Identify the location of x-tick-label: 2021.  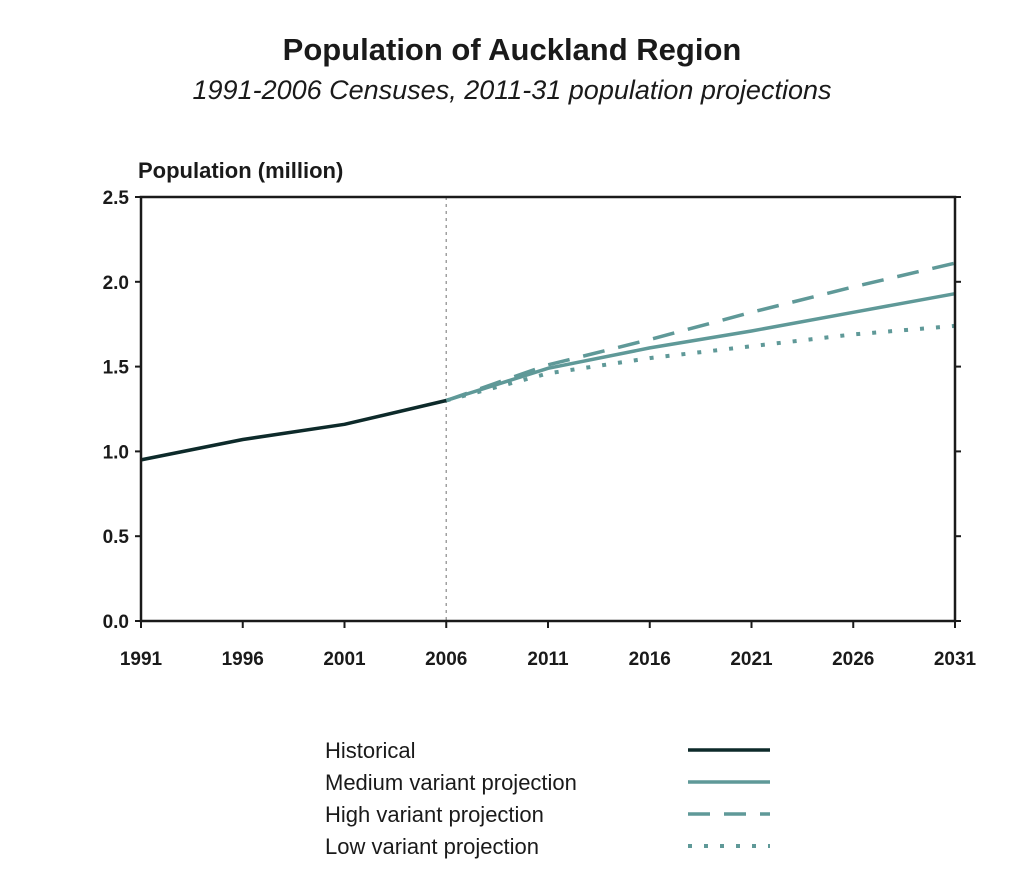
(751, 659).